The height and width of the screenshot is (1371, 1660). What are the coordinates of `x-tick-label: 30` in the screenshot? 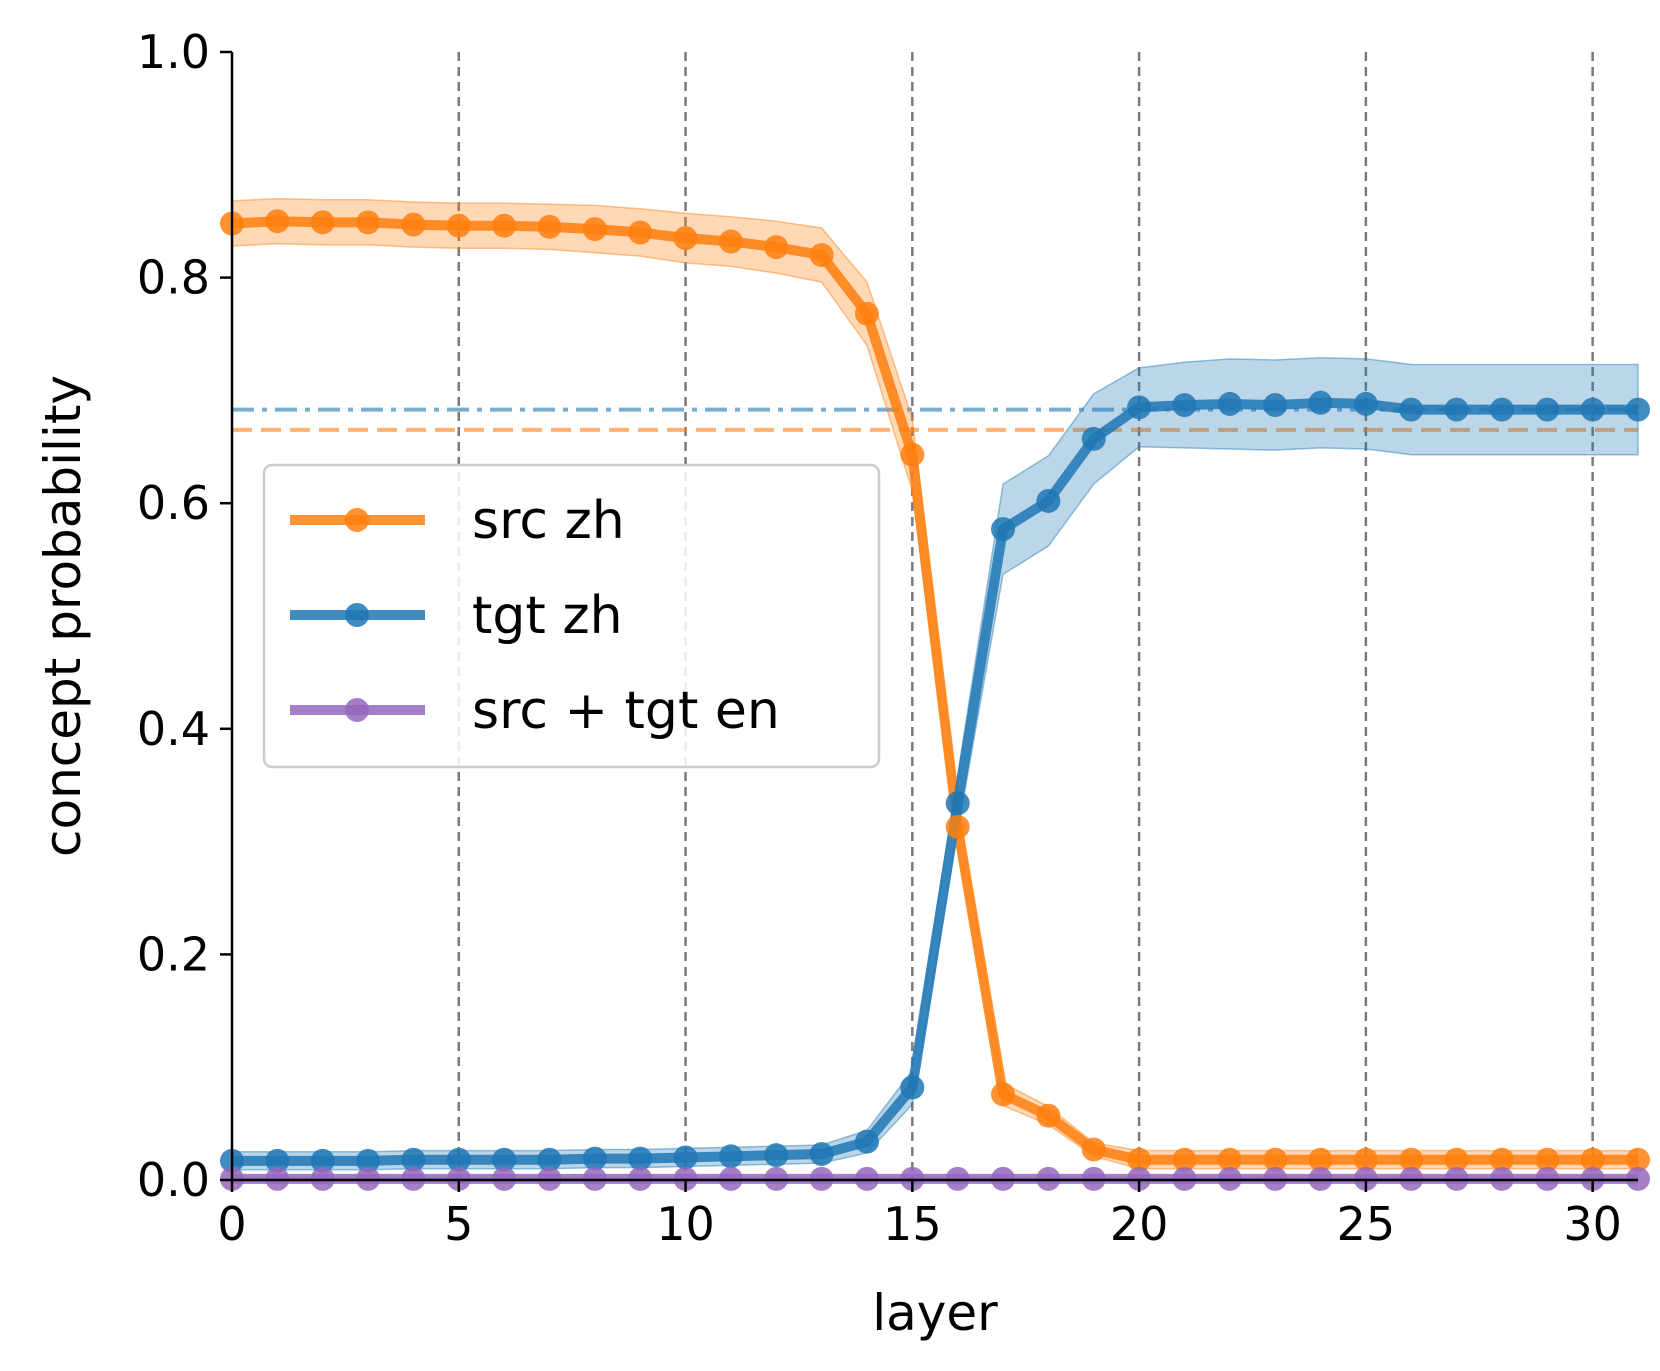 It's located at (1592, 1224).